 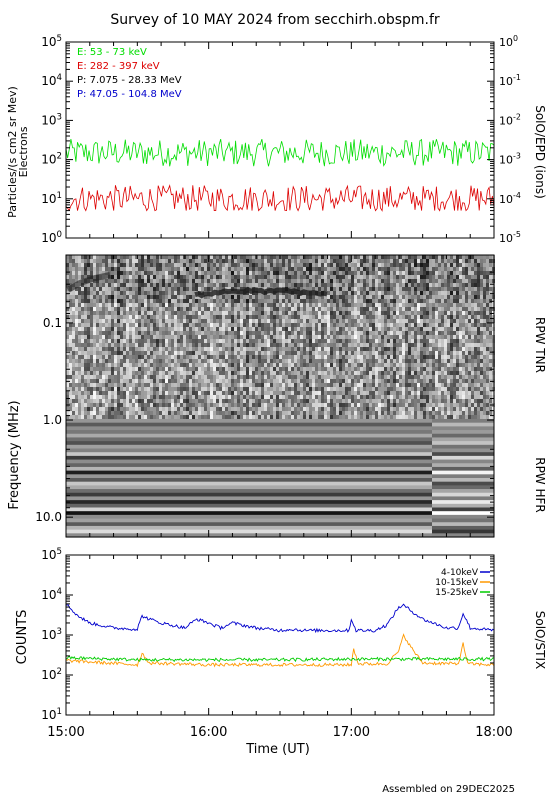 What do you see at coordinates (51, 159) in the screenshot?
I see `epd-y-tick-label: 102` at bounding box center [51, 159].